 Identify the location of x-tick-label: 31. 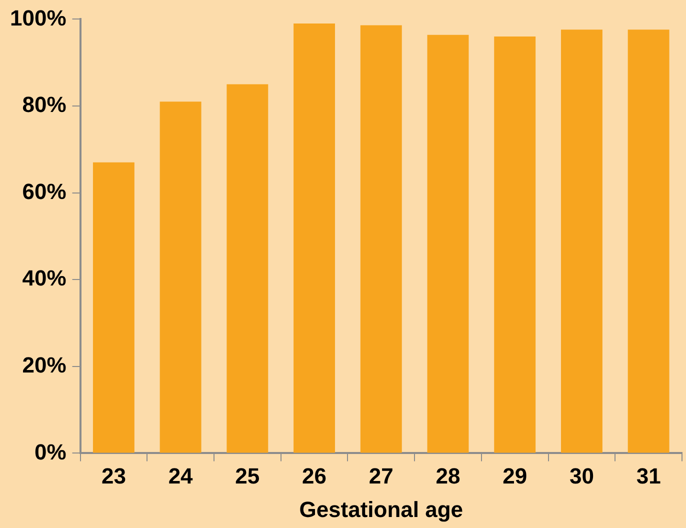
(648, 475).